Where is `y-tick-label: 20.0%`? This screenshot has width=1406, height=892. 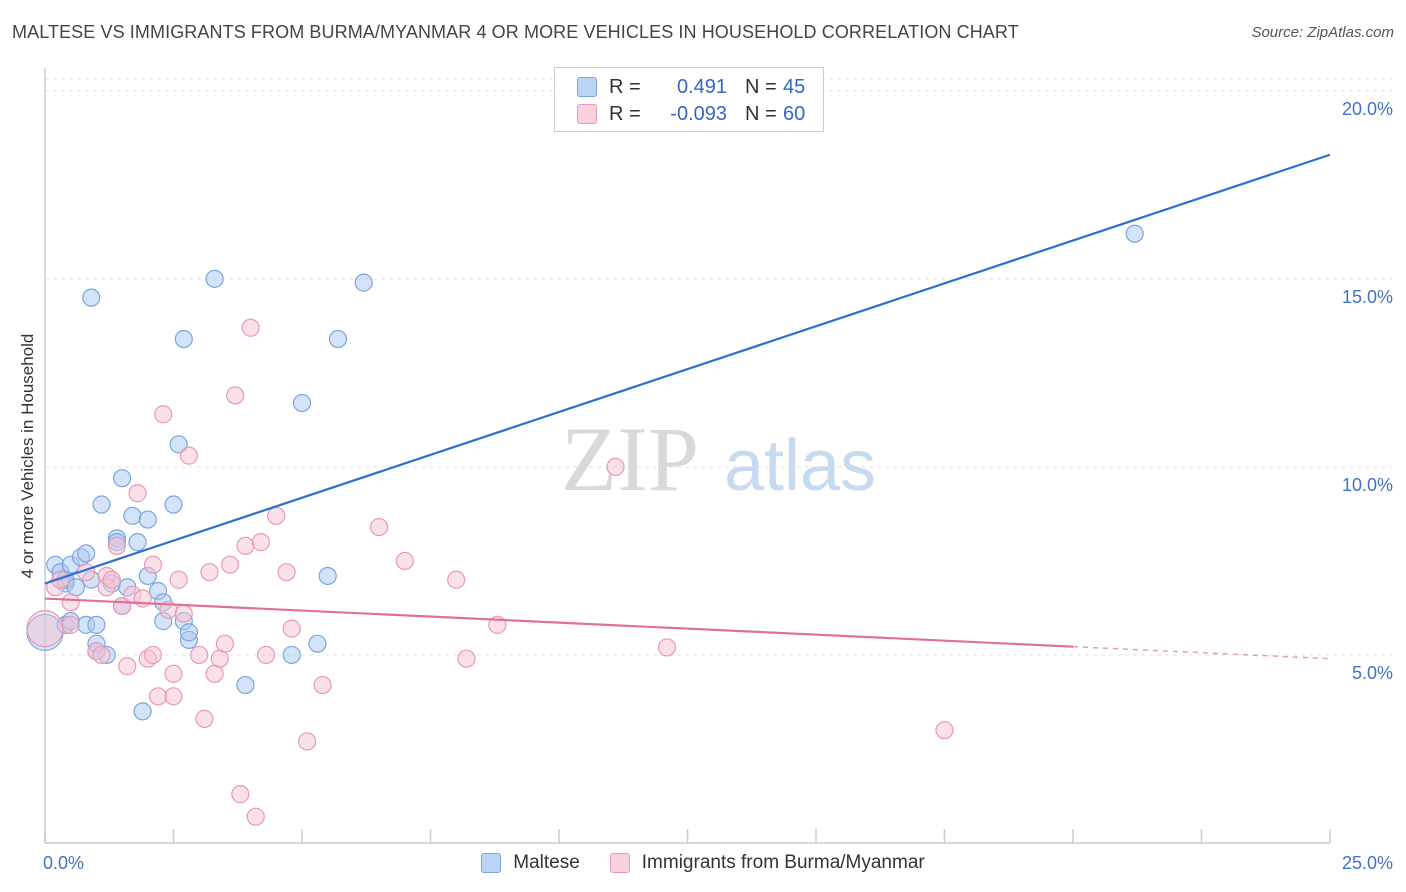
y-tick-label: 20.0% is located at coordinates (1367, 109).